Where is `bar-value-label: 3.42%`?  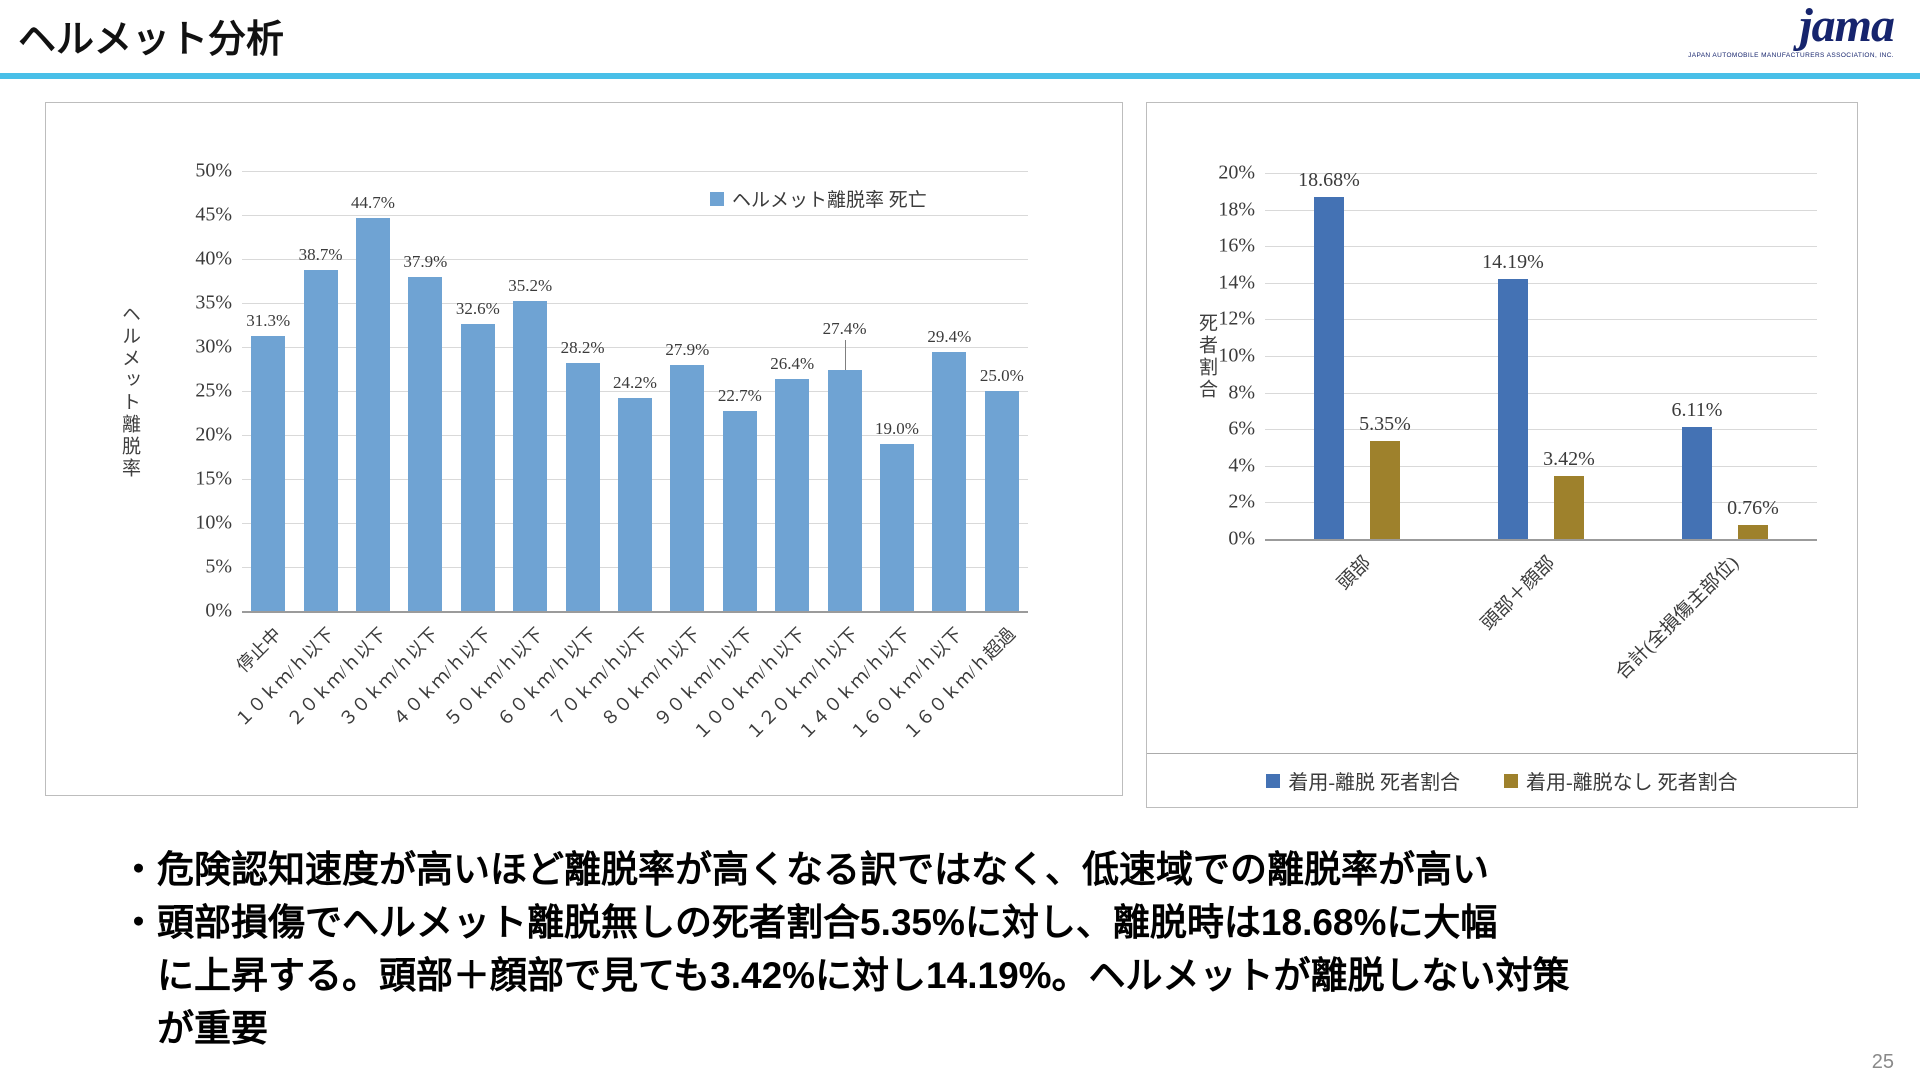
bar-value-label: 3.42% is located at coordinates (1569, 459).